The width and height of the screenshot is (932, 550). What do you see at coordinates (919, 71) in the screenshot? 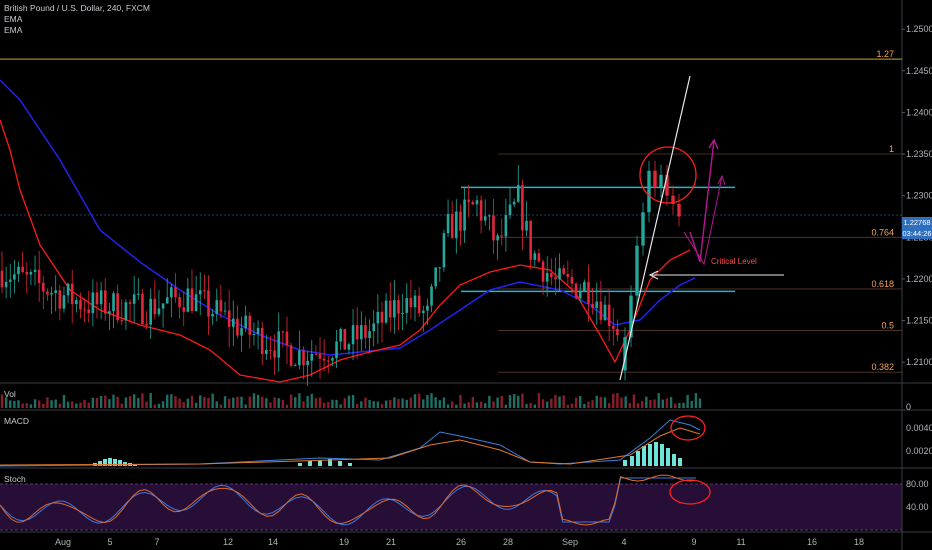
I see `y-tick-label: 1.24500` at bounding box center [919, 71].